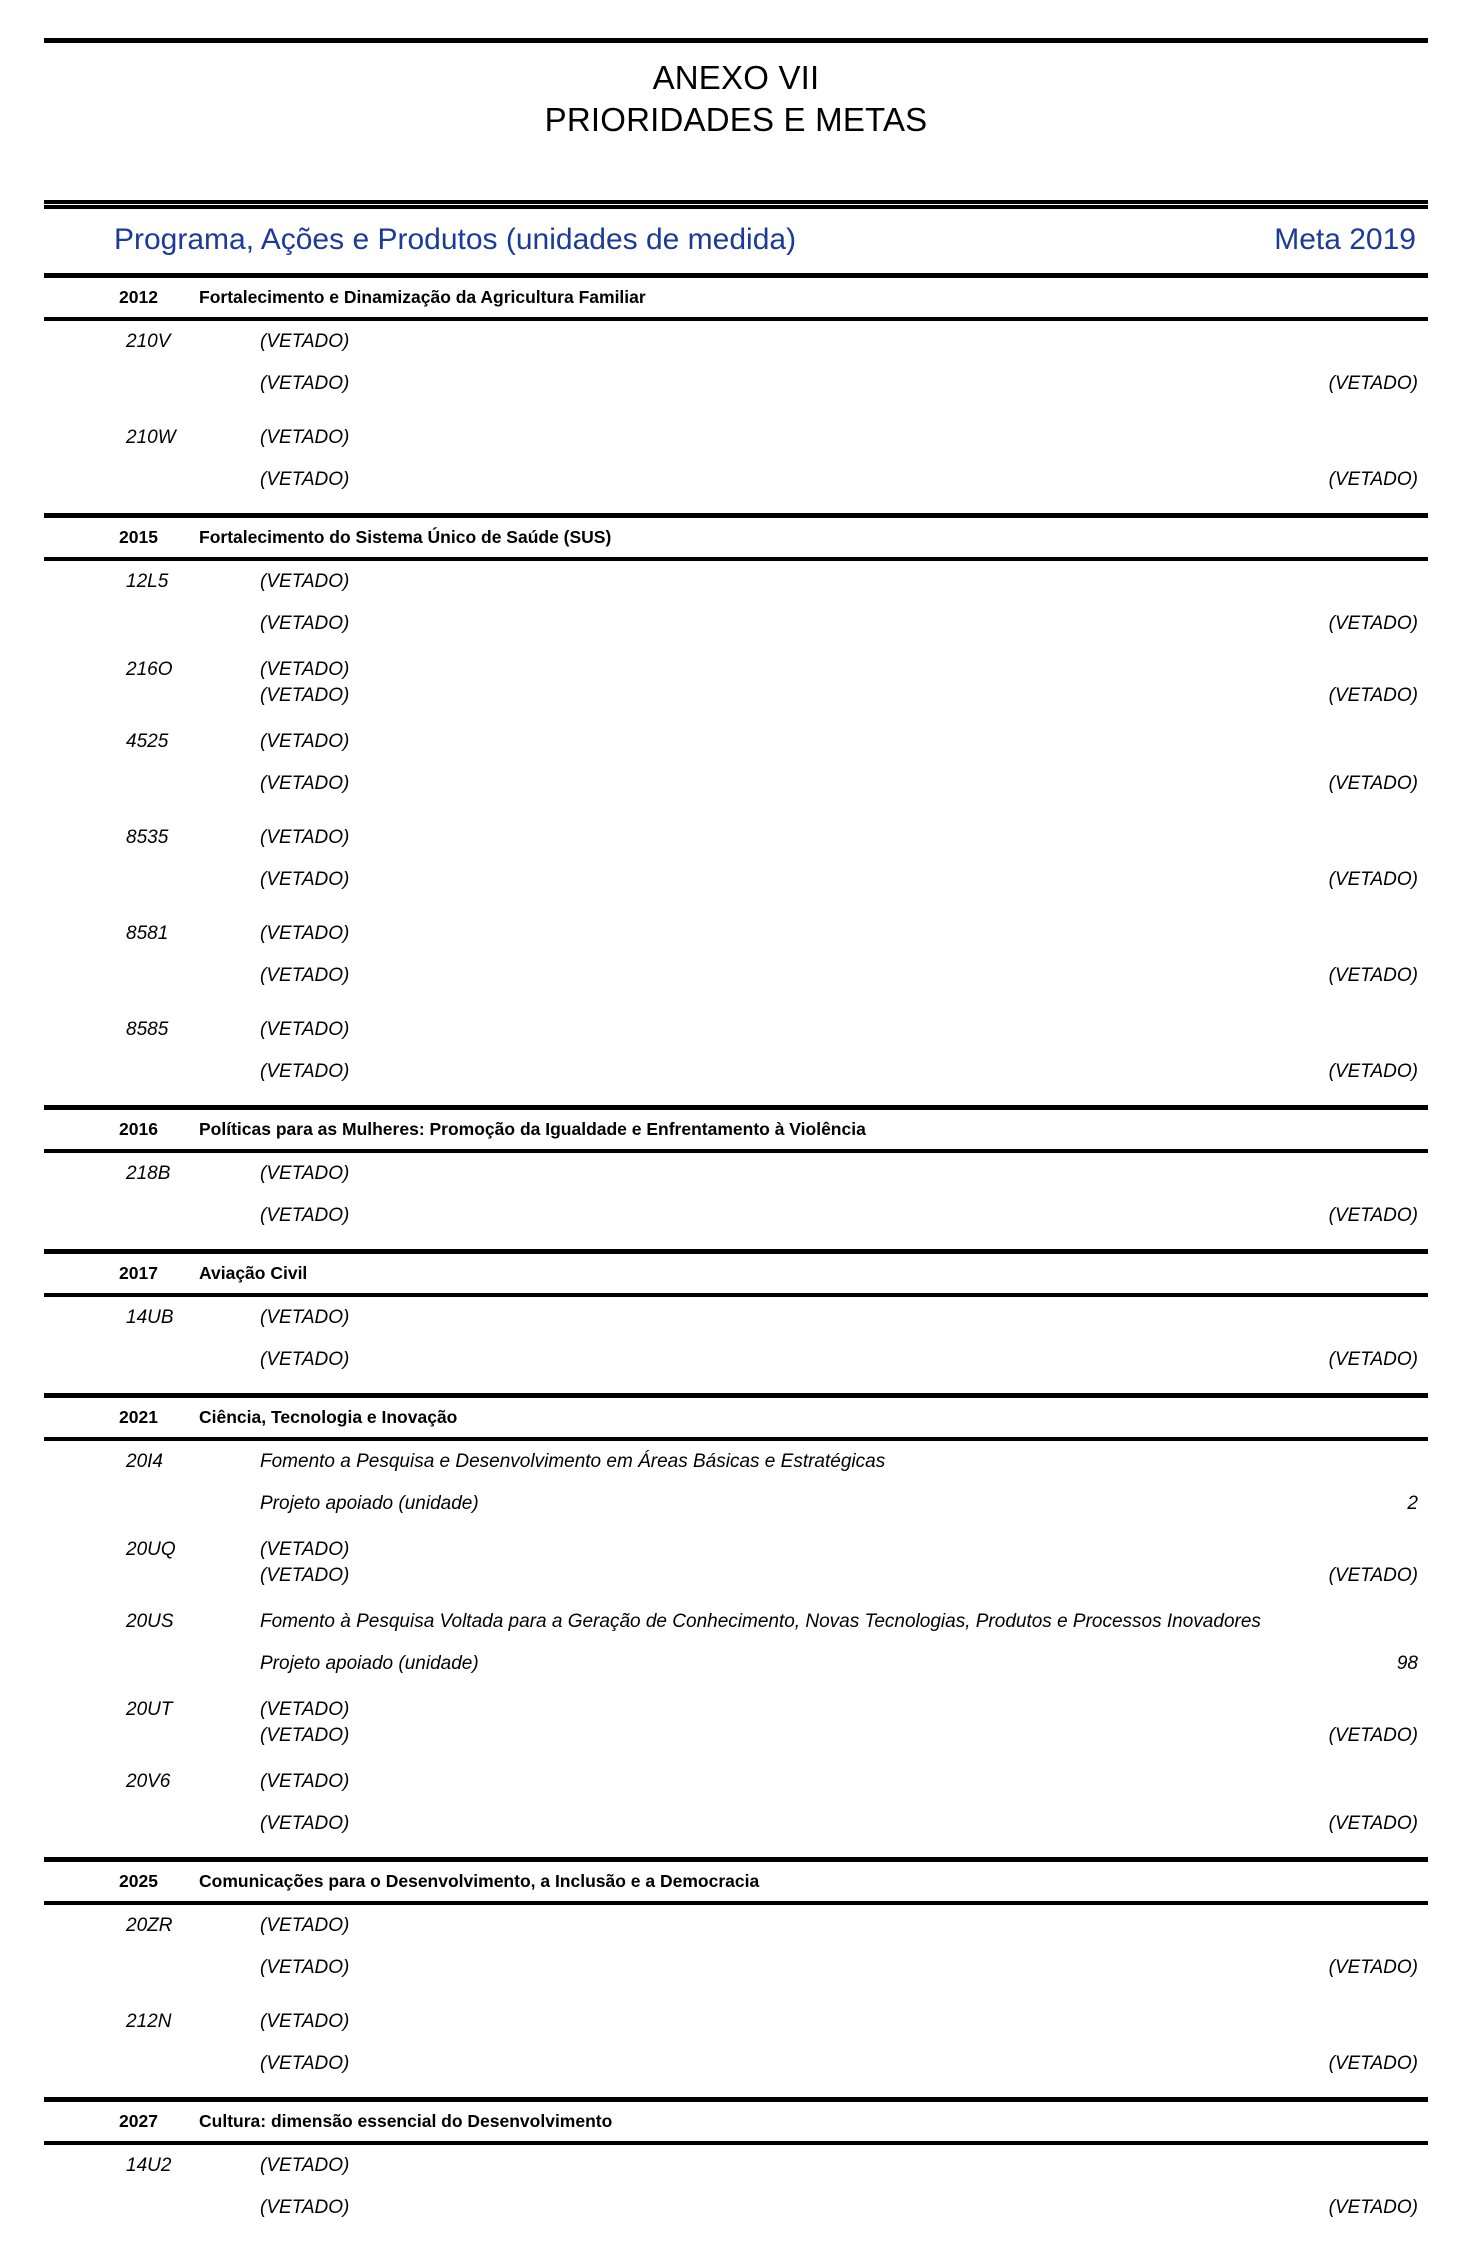 This screenshot has width=1472, height=2241. Describe the element at coordinates (736, 582) in the screenshot. I see `action-row: 12L5 (VETADO)` at that location.